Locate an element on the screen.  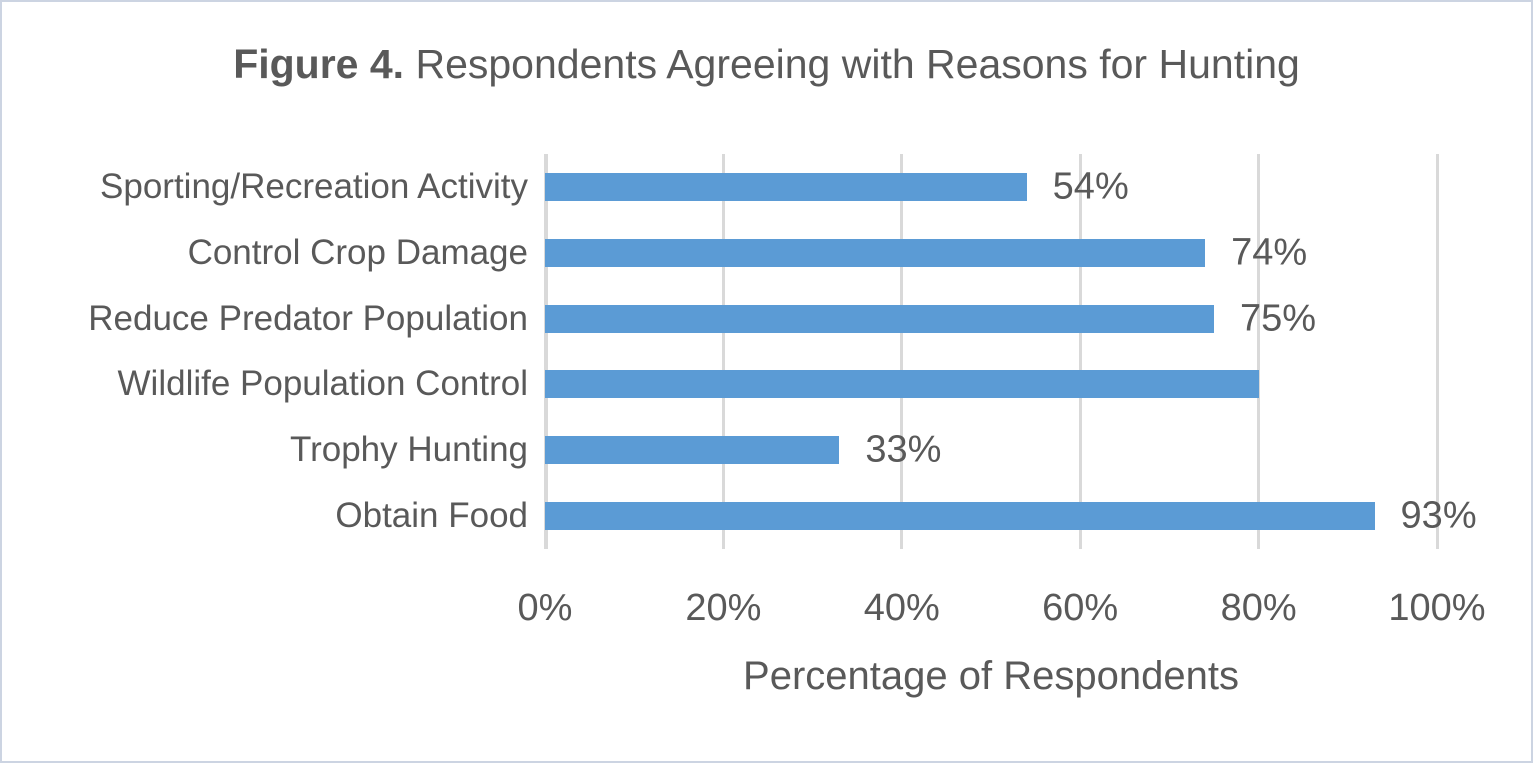
bar-row: 93% is located at coordinates (1011, 516).